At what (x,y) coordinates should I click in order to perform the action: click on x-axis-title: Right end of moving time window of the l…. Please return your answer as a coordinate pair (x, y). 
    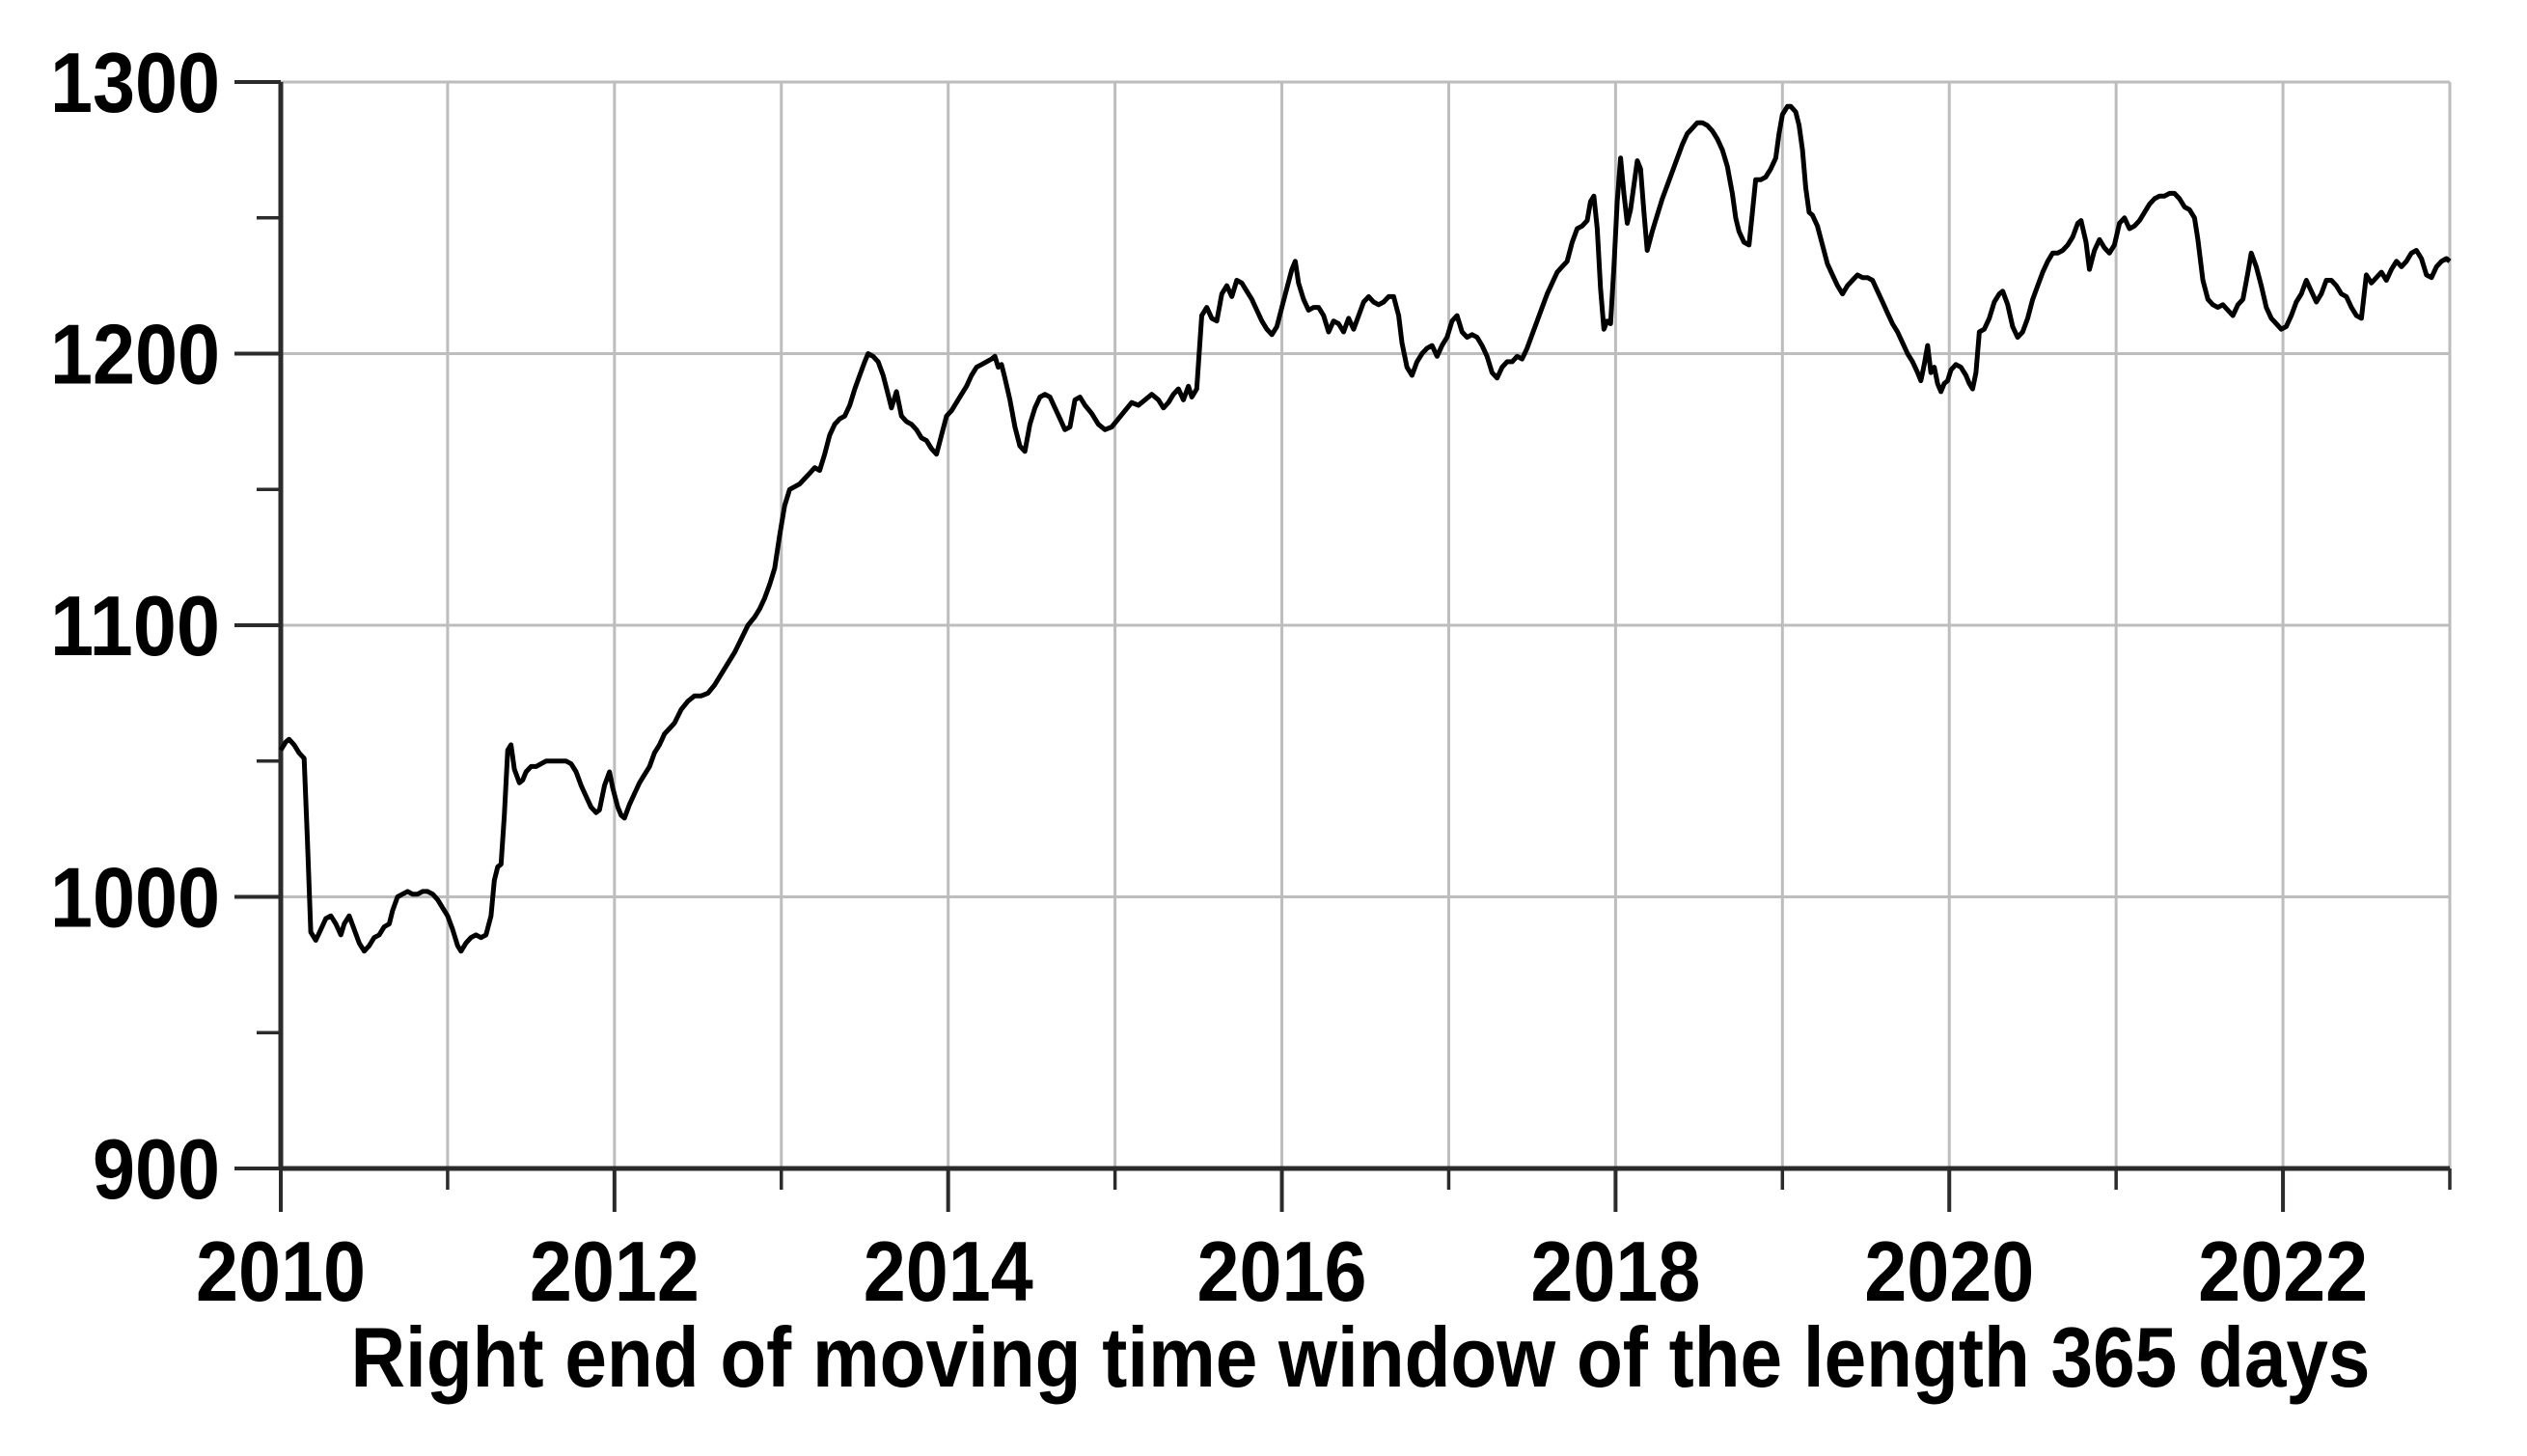
    Looking at the image, I should click on (1361, 1357).